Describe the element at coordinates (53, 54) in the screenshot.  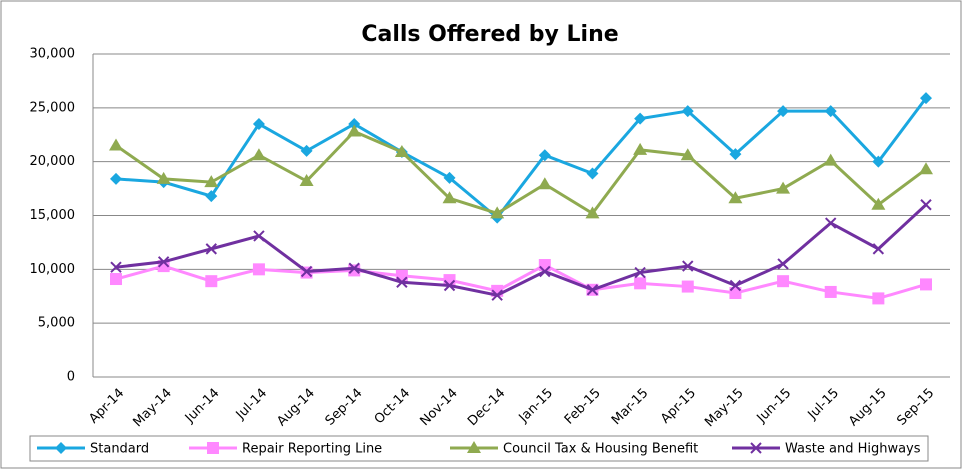
I see `y-tick-label: 30,000` at that location.